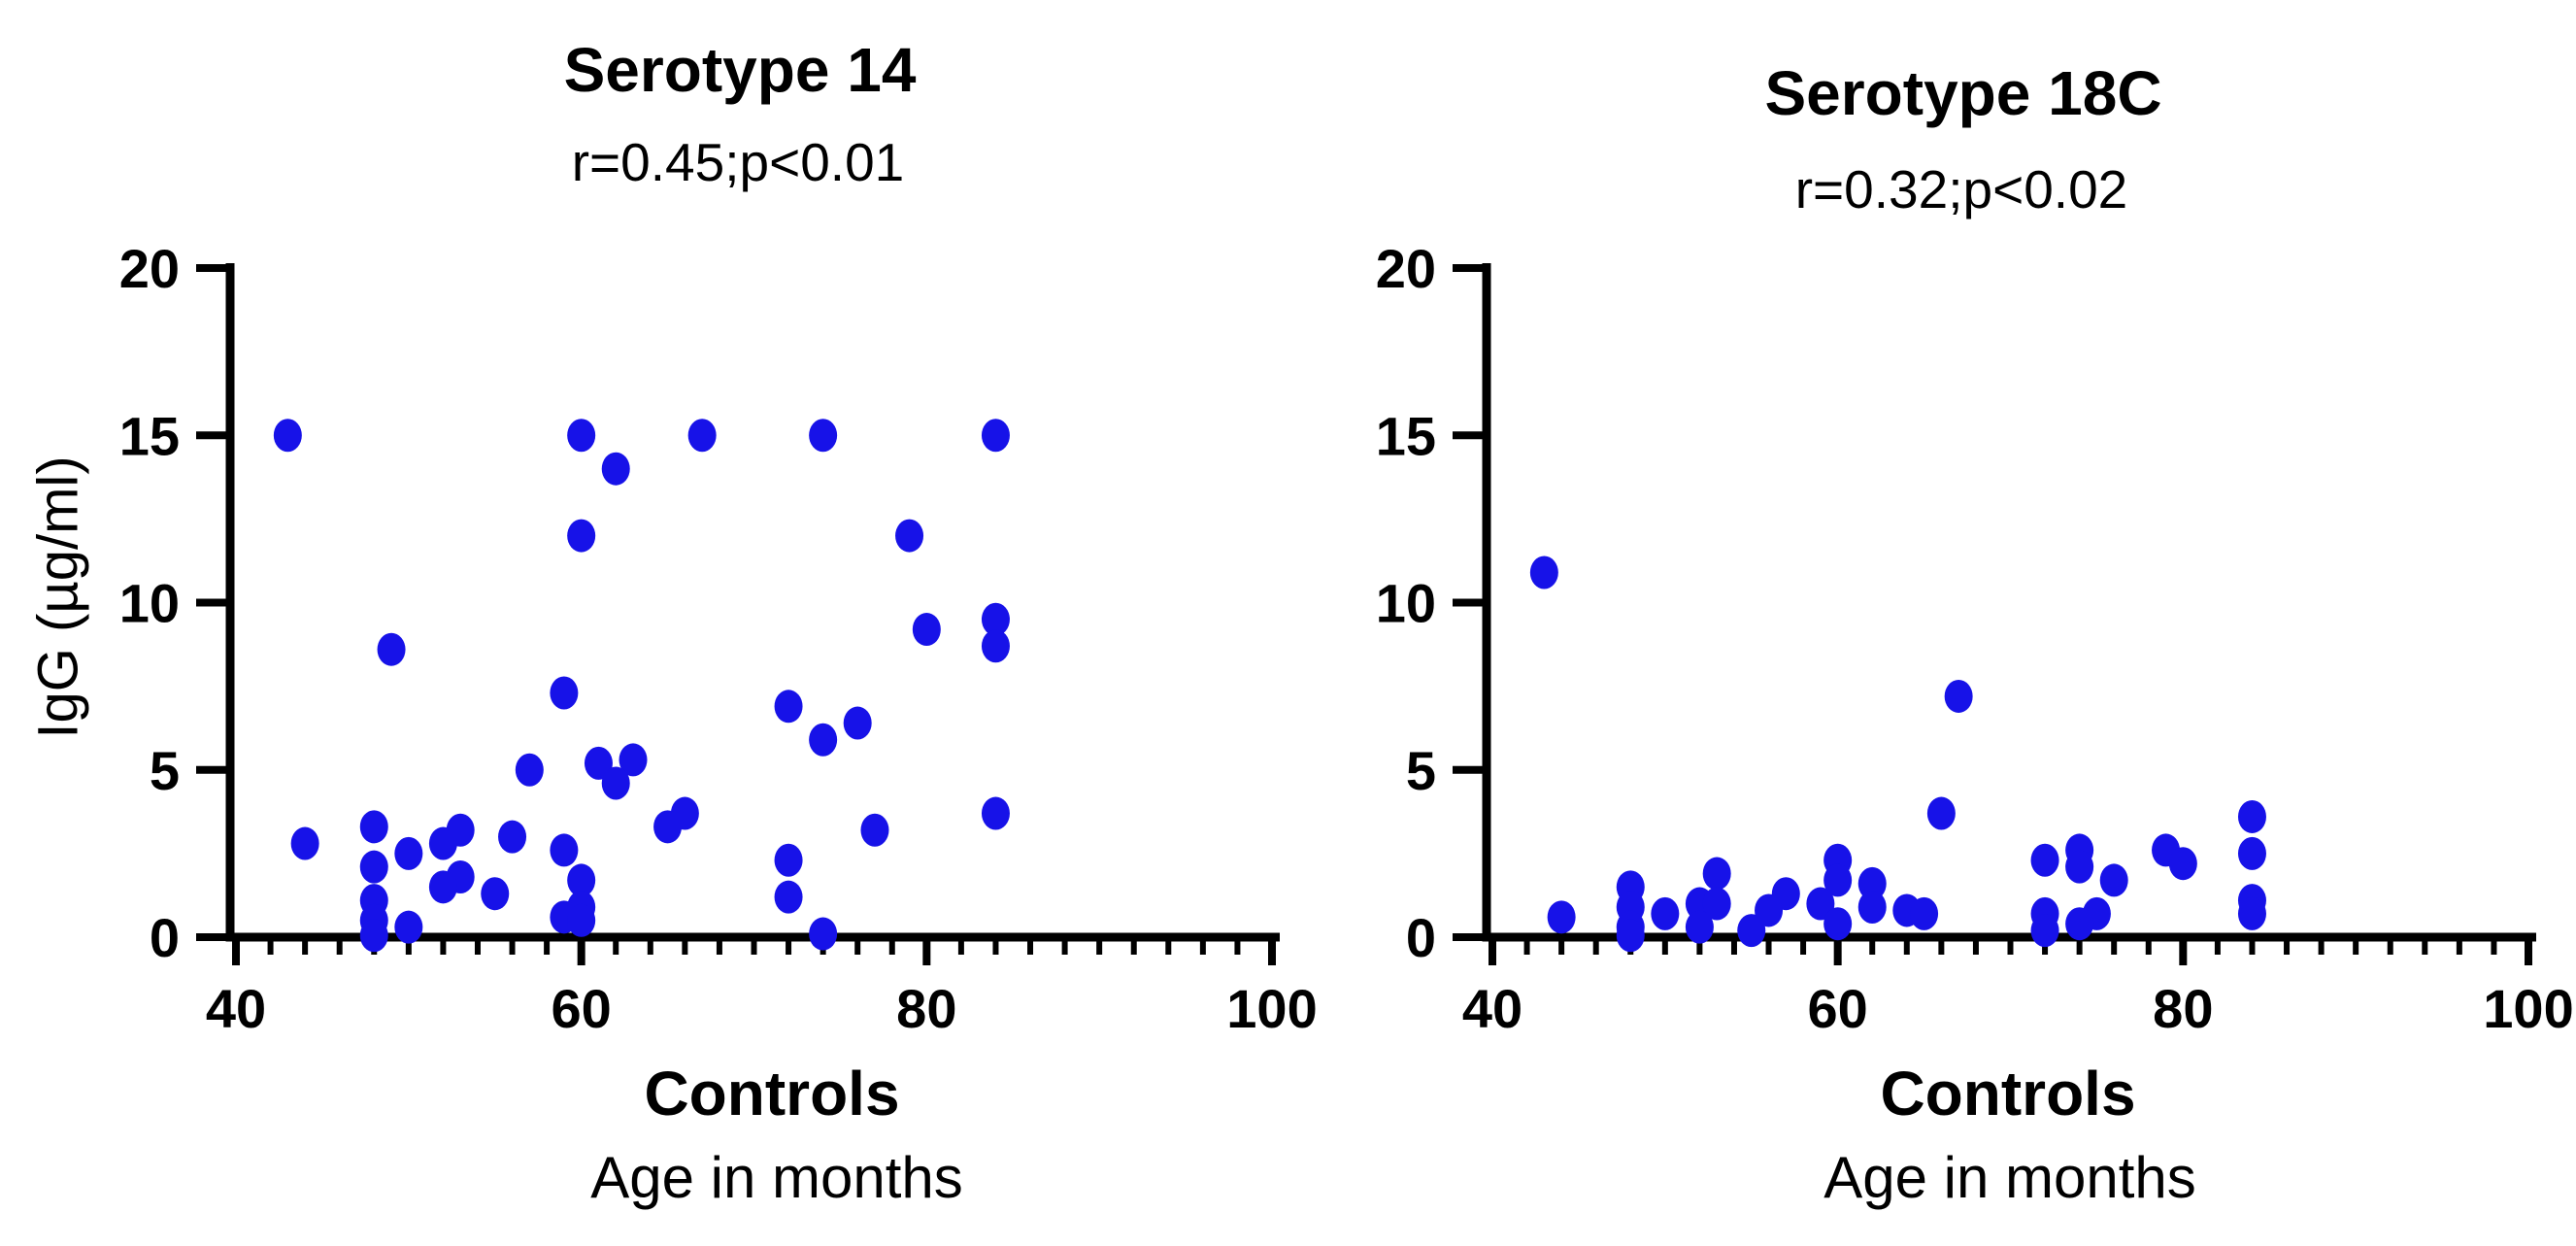 The height and width of the screenshot is (1246, 2576). Describe the element at coordinates (1961, 189) in the screenshot. I see `chart-subtitle-serotype18c: r=0.32;p<0.02` at that location.